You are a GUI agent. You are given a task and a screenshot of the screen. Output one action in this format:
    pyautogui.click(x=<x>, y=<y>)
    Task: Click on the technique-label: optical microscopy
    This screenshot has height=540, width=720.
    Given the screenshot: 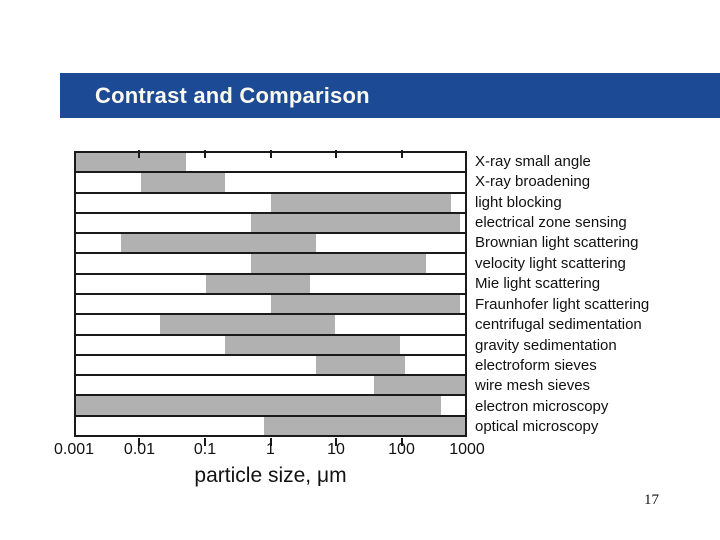 What is the action you would take?
    pyautogui.click(x=537, y=427)
    